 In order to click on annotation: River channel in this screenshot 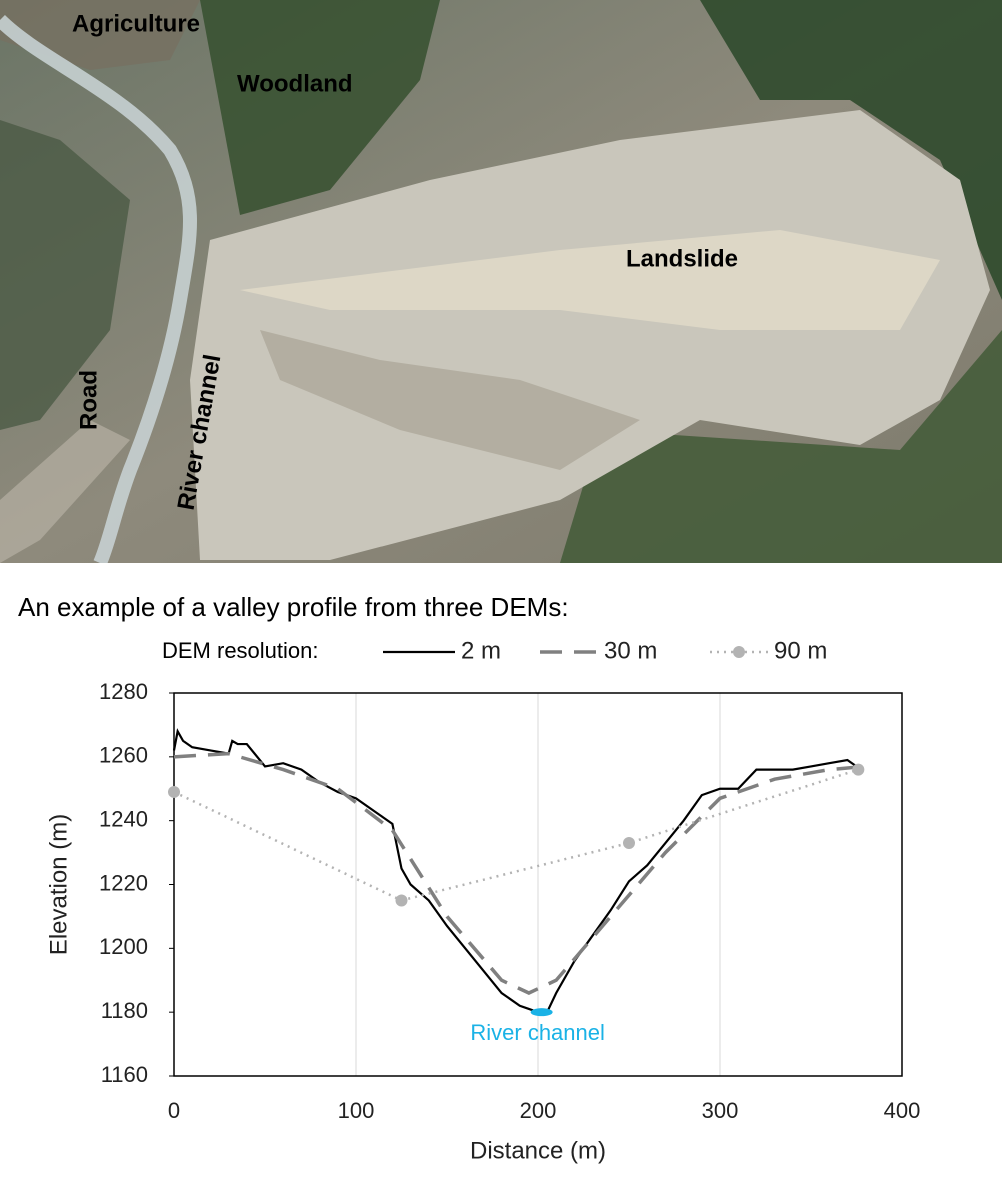, I will do `click(537, 1032)`.